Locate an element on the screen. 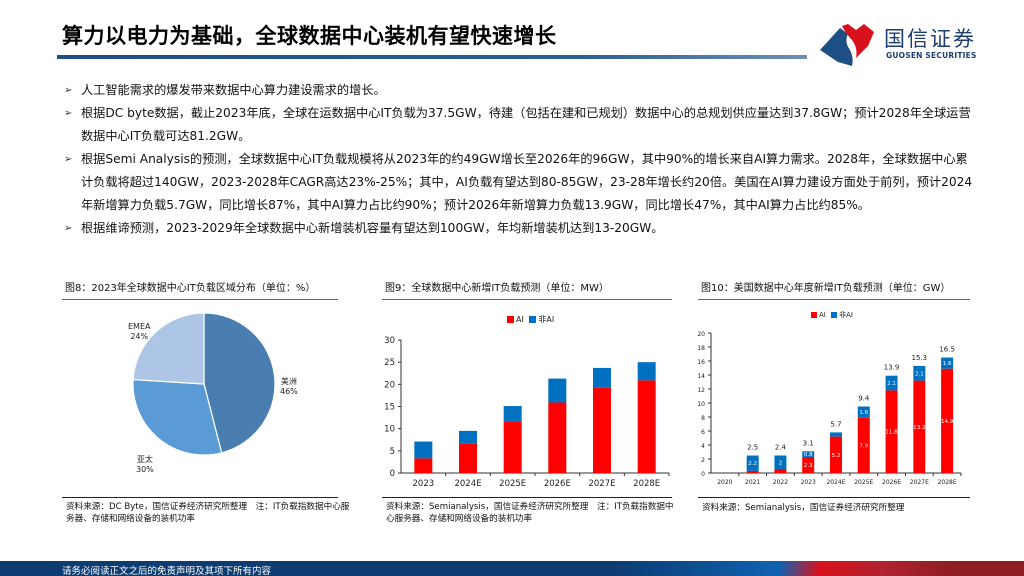 This screenshot has height=576, width=1024. chart-panel-global: 图9：全球数据中心新增IT负载预测（单位：MW） is located at coordinates (527, 290).